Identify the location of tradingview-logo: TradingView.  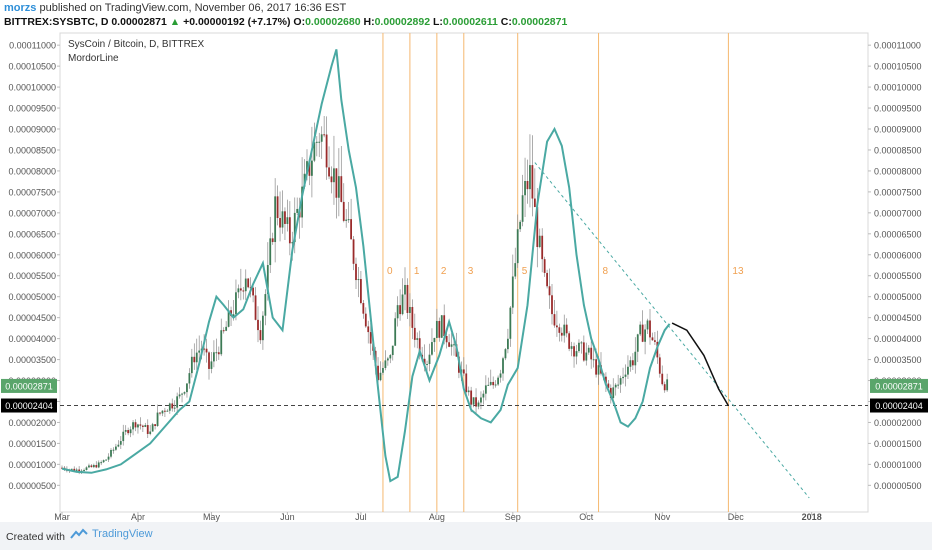
(111, 534).